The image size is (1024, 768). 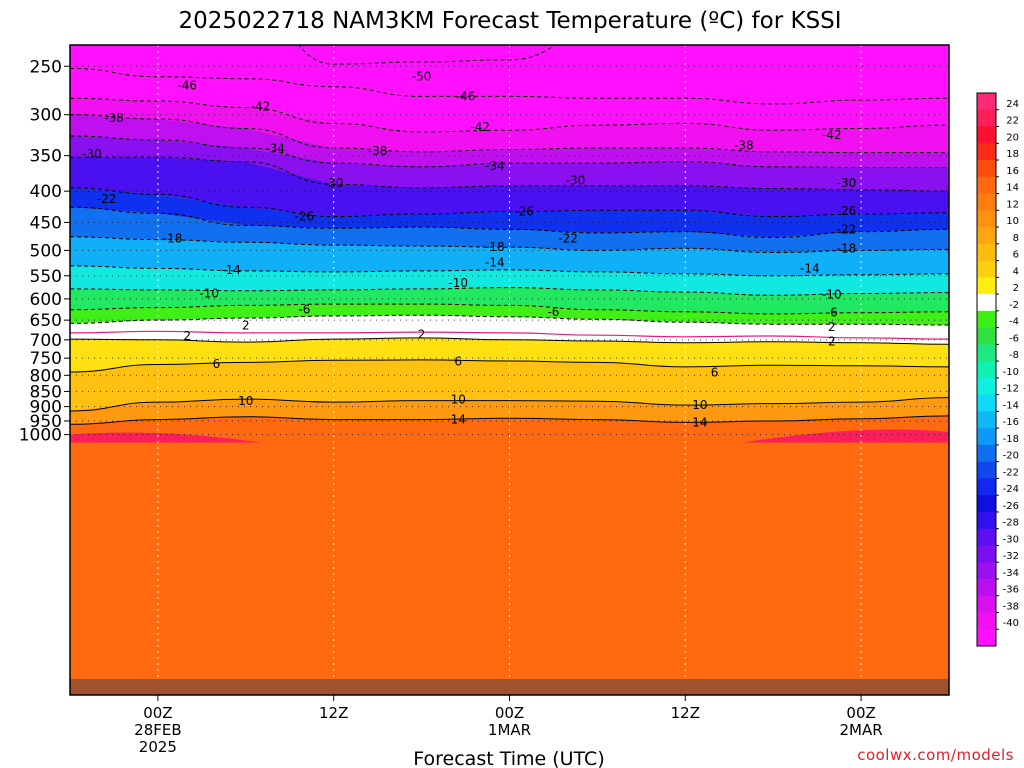 What do you see at coordinates (157, 730) in the screenshot?
I see `x-tick-label: 28FEB` at bounding box center [157, 730].